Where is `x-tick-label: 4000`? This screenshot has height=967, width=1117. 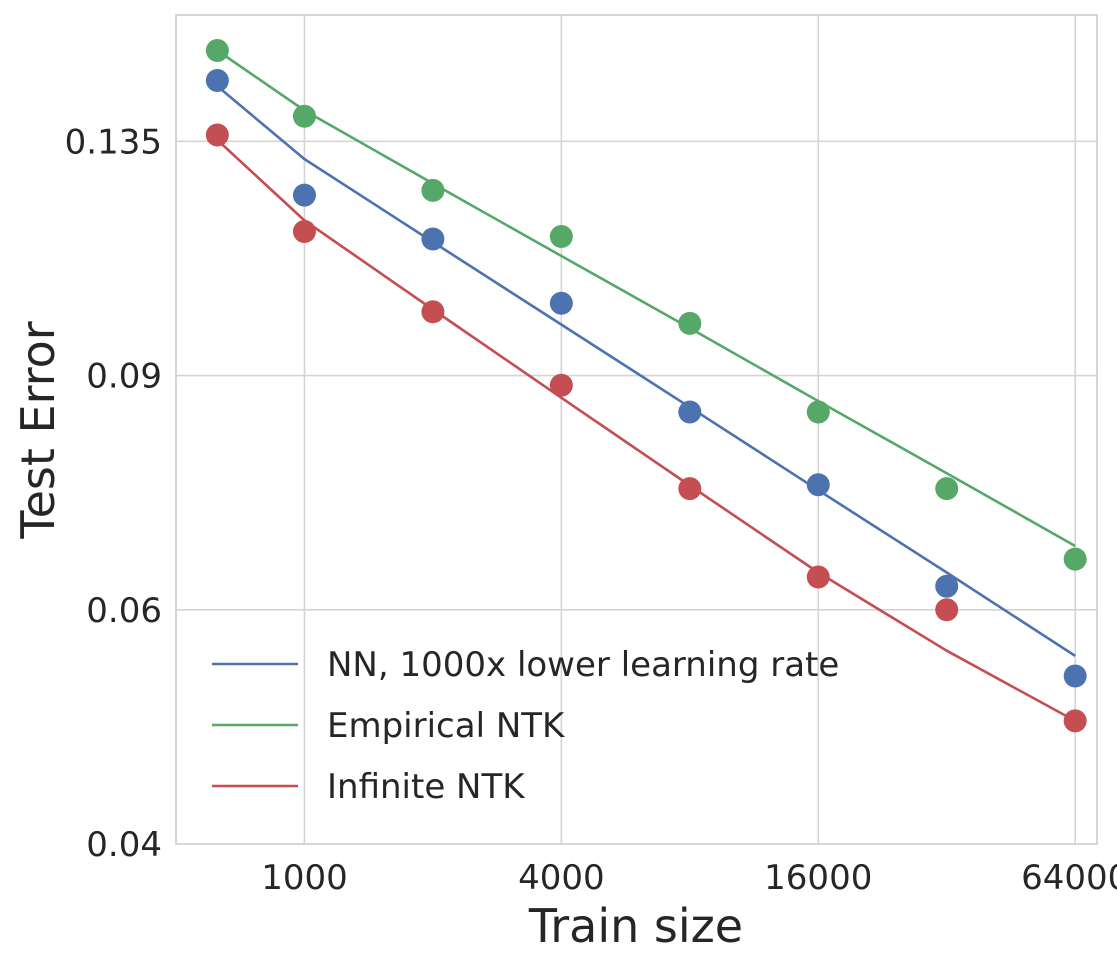 x-tick-label: 4000 is located at coordinates (561, 878).